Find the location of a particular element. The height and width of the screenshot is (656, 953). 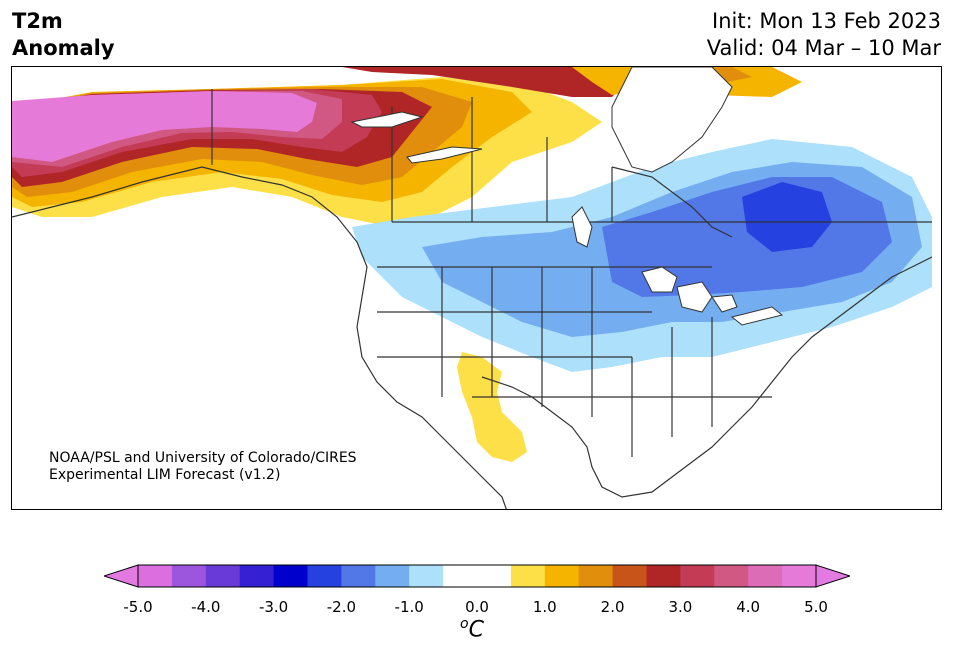

credit-line-2: Experimental LIM Forecast (v1.2) is located at coordinates (165, 475).